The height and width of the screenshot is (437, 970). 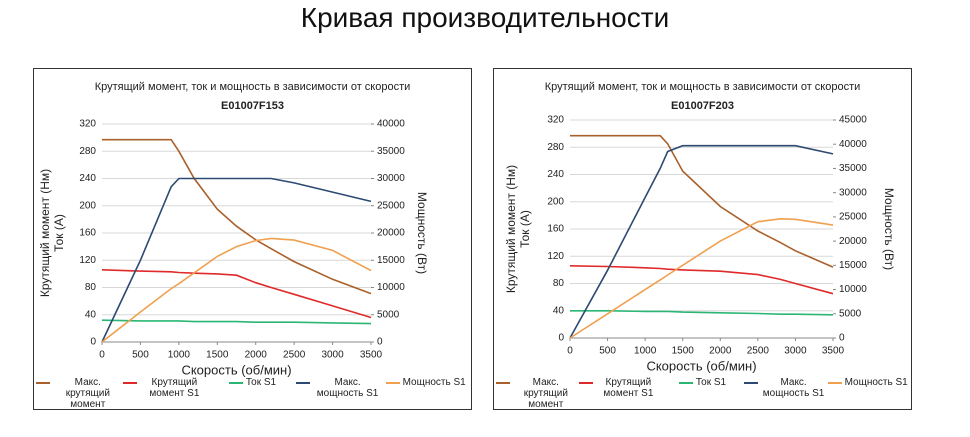 What do you see at coordinates (332, 355) in the screenshot?
I see `x-tick-label: 3000` at bounding box center [332, 355].